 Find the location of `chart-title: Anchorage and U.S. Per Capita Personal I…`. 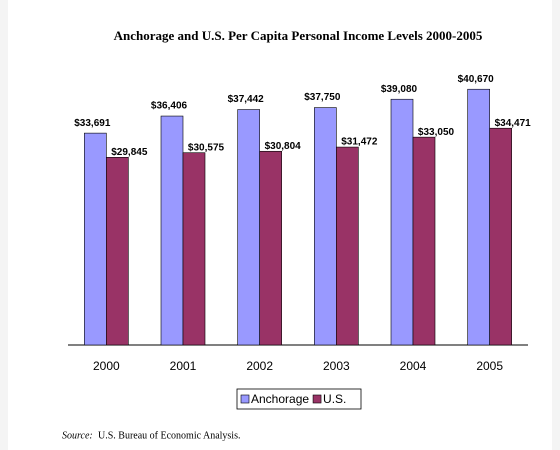

chart-title: Anchorage and U.S. Per Capita Personal I… is located at coordinates (298, 35).